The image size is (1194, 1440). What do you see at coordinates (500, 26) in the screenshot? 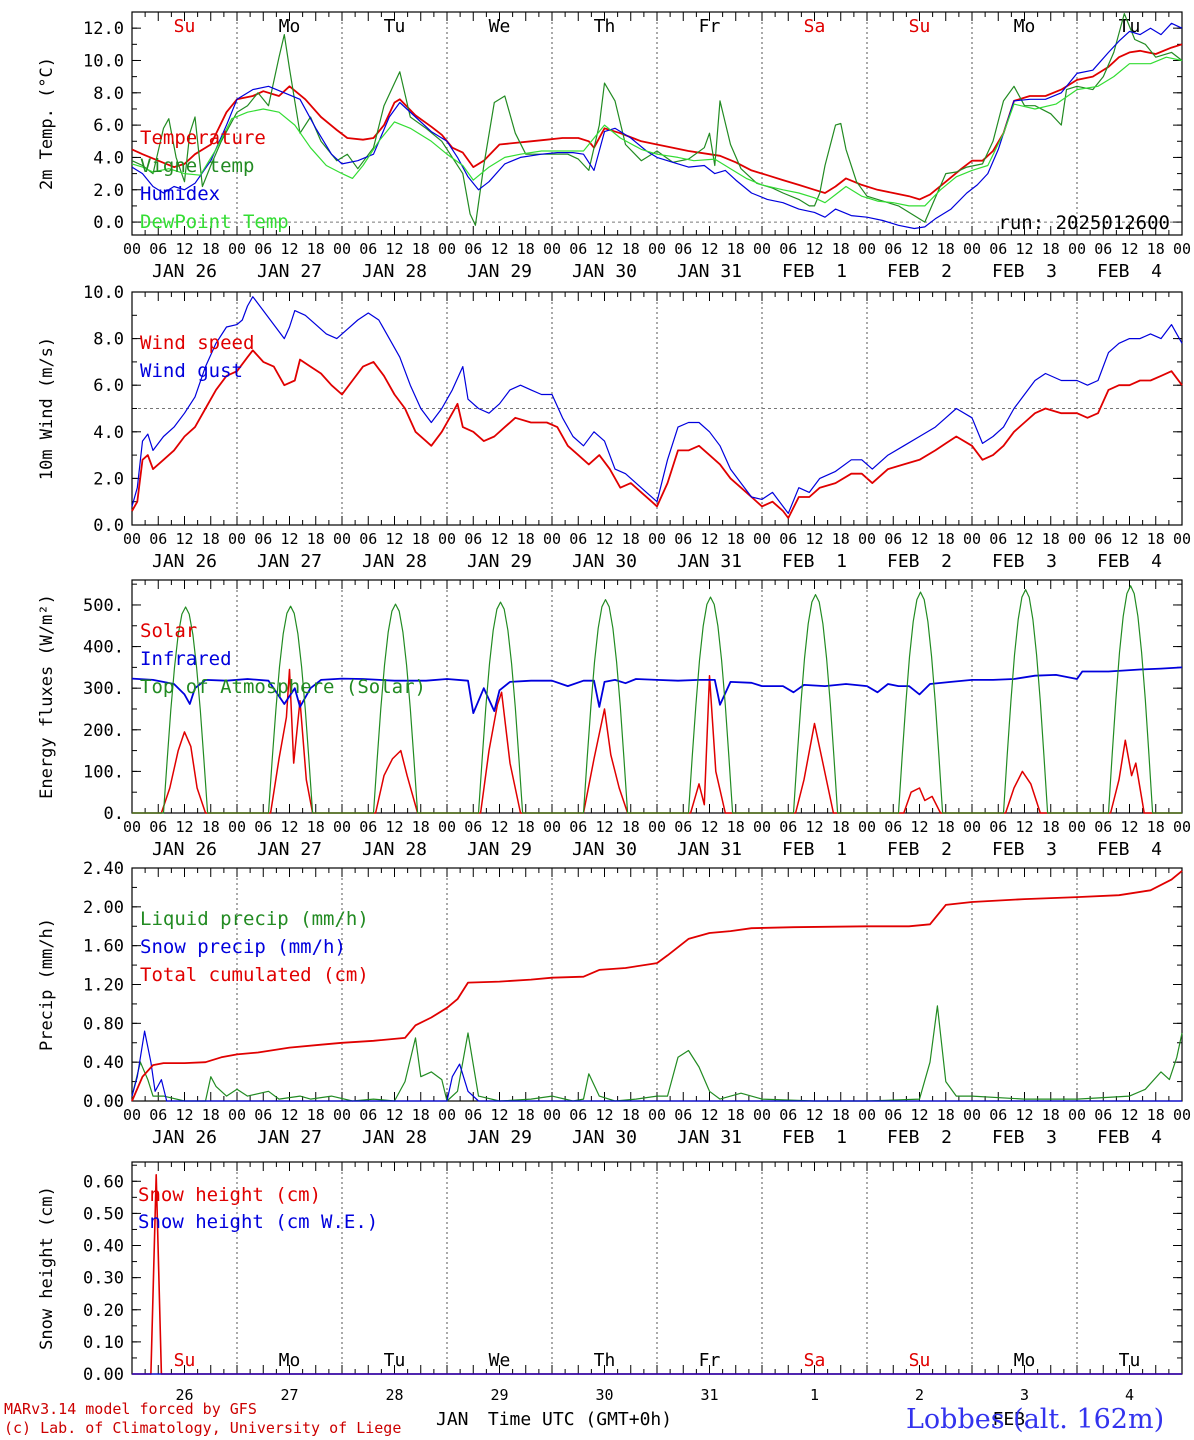
I see `day-of-week-label: We` at bounding box center [500, 26].